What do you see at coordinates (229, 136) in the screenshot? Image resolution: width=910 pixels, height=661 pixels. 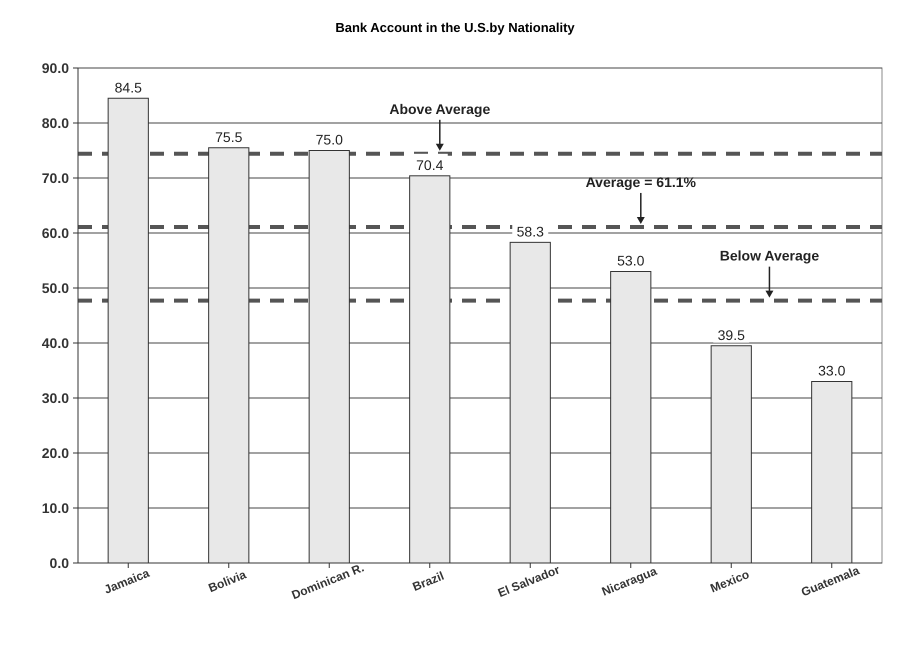 I see `data-label: 75.5` at bounding box center [229, 136].